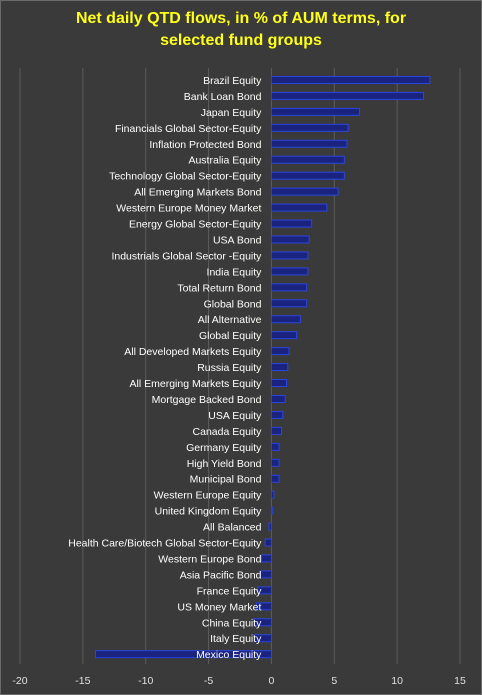  I want to click on category-label: Global Equity, so click(230, 336).